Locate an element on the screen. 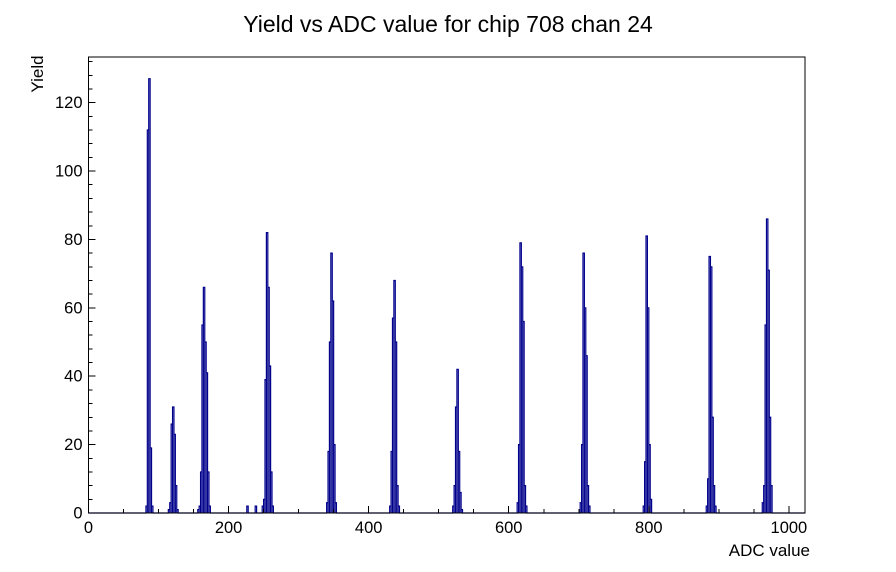 The height and width of the screenshot is (572, 896). y-tick-label: 60 is located at coordinates (73, 308).